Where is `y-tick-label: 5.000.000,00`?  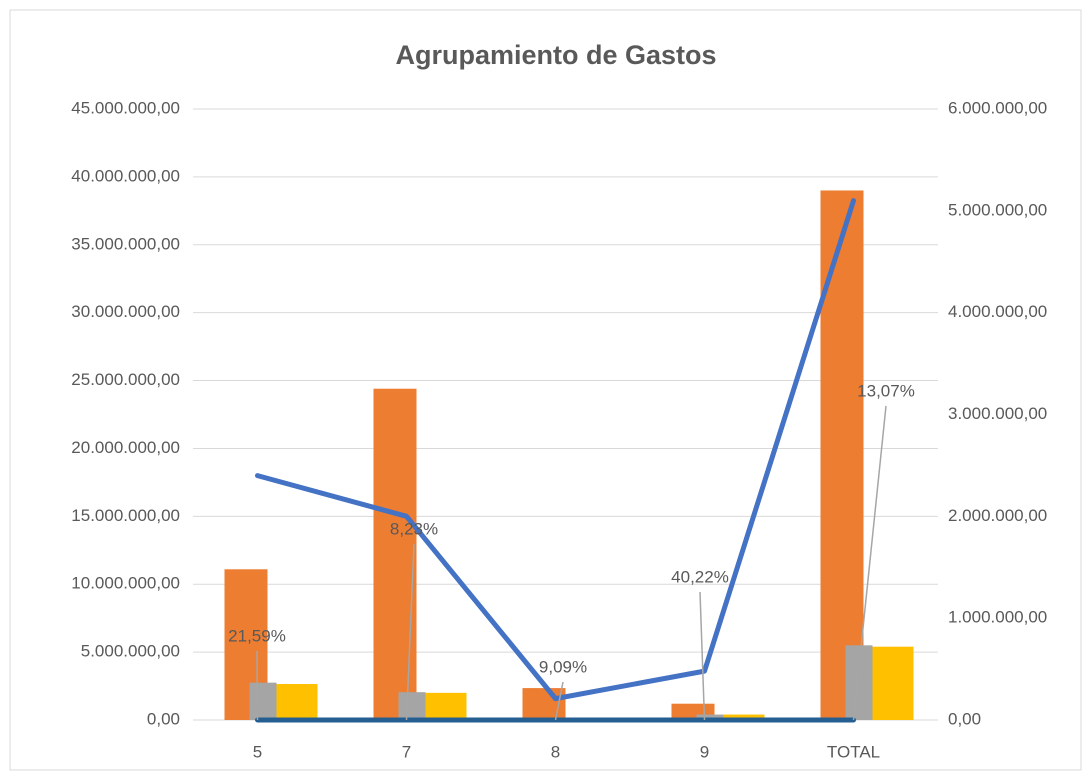
y-tick-label: 5.000.000,00 is located at coordinates (130, 651).